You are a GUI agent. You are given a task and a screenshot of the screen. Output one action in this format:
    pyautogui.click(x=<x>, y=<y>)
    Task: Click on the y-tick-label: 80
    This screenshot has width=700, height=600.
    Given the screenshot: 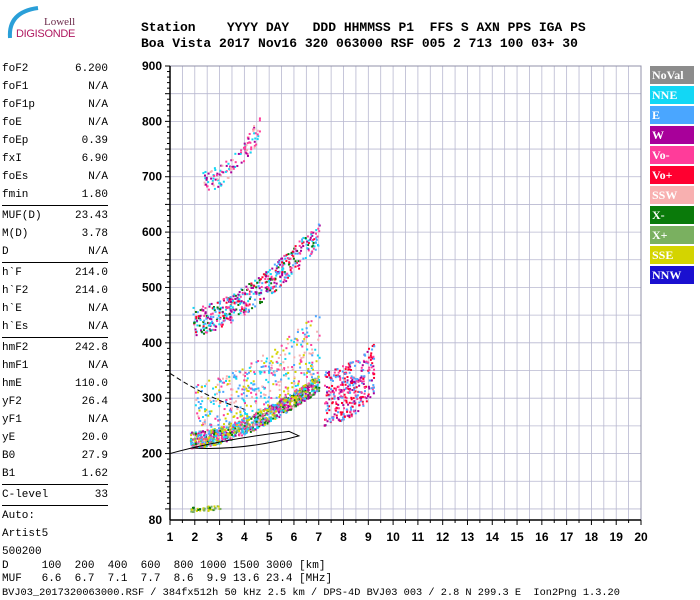 What is the action you would take?
    pyautogui.click(x=156, y=520)
    